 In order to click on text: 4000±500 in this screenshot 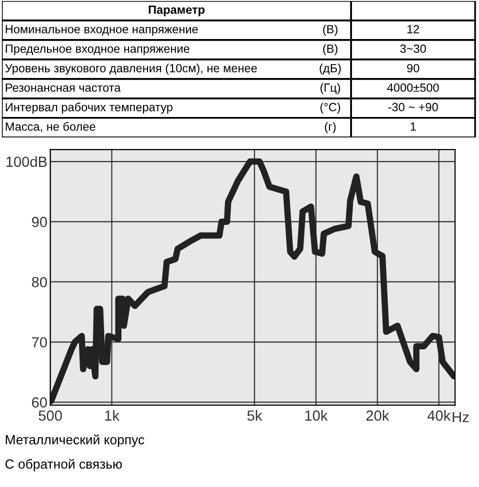, I will do `click(413, 87)`.